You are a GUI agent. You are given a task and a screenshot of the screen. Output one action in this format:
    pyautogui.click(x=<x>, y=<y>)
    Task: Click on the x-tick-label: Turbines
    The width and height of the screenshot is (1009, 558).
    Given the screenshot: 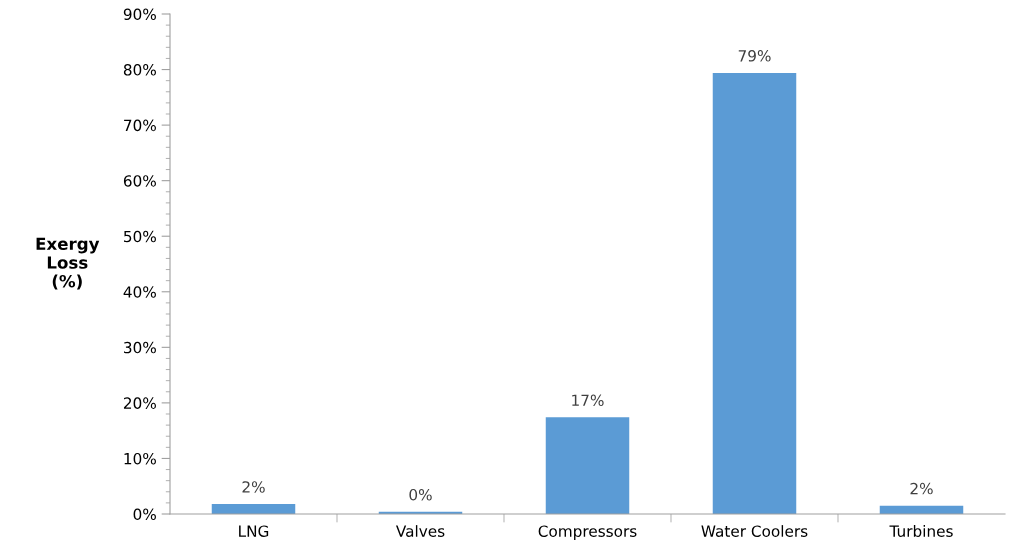 What is the action you would take?
    pyautogui.click(x=921, y=531)
    